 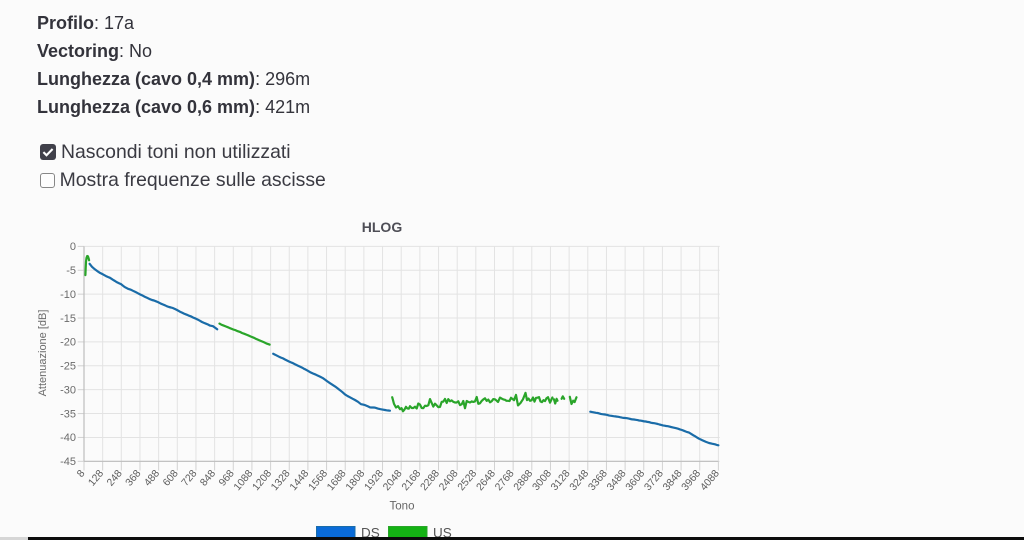 What do you see at coordinates (442, 532) in the screenshot?
I see `svg-text: US` at bounding box center [442, 532].